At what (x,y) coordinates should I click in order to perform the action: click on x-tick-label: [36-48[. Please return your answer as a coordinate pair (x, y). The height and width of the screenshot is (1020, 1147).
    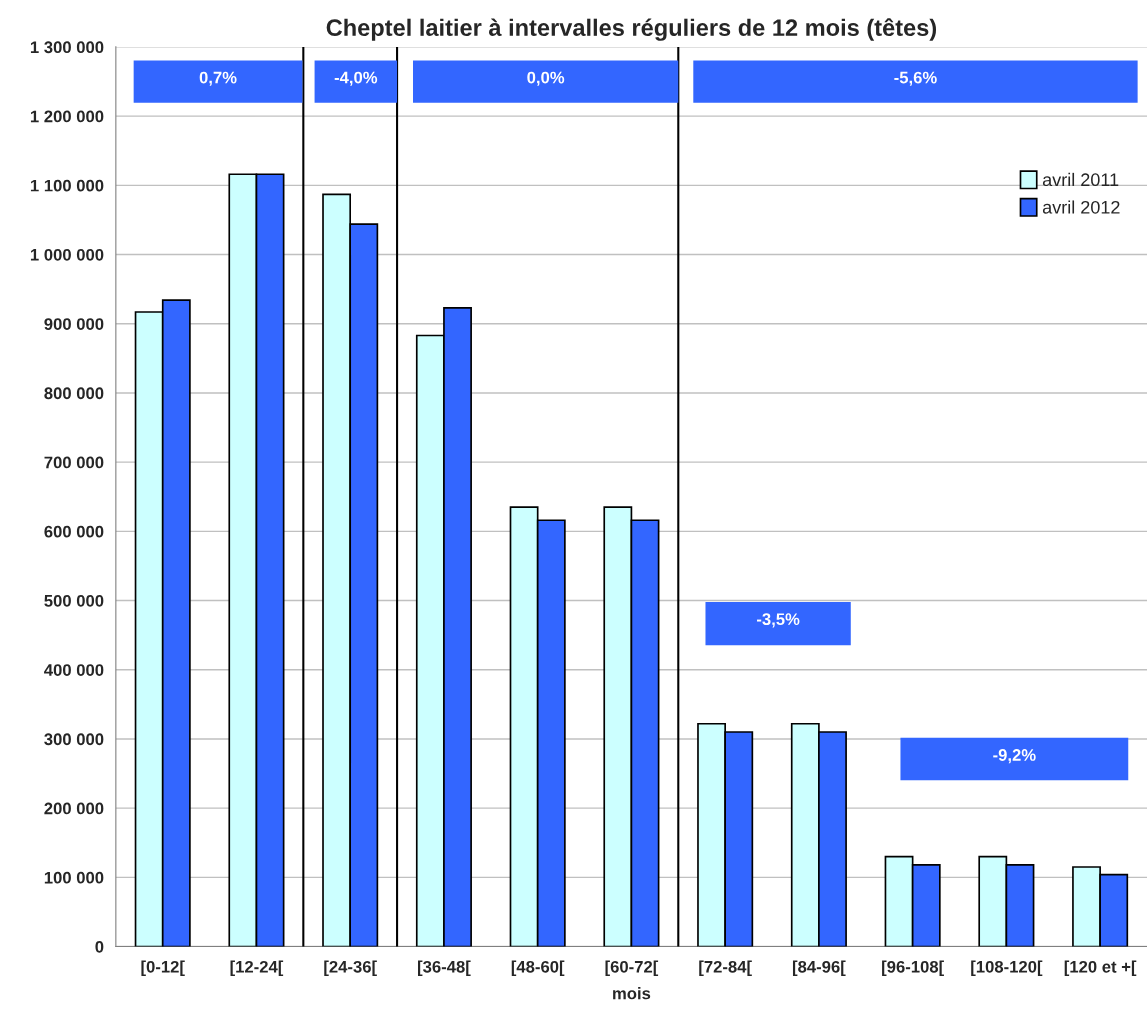
    Looking at the image, I should click on (444, 968).